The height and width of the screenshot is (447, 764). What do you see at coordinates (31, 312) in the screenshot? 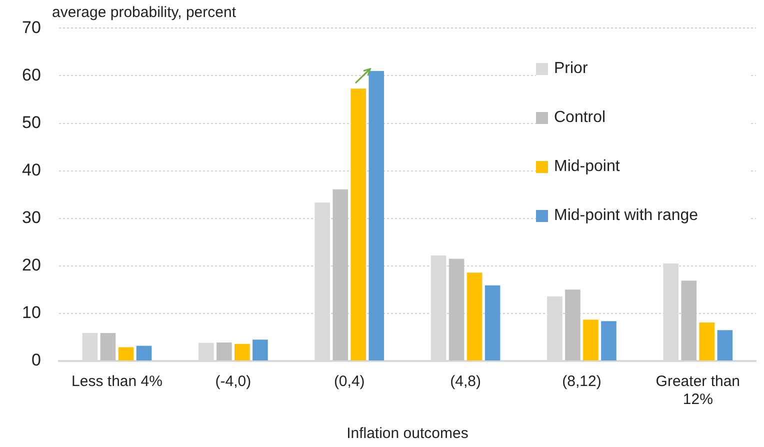
I see `y-tick-label: 10` at bounding box center [31, 312].